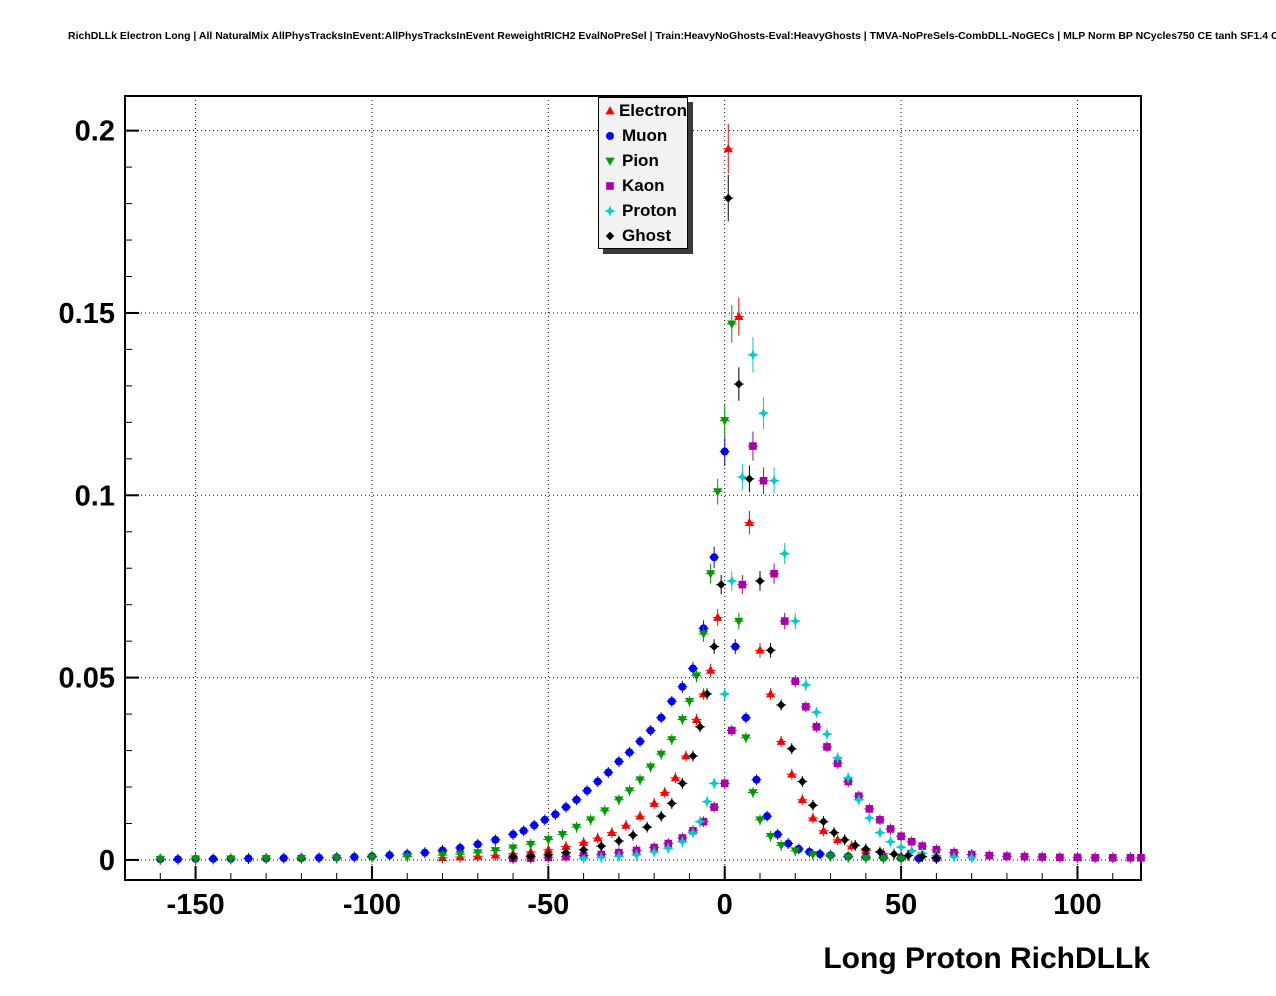 The height and width of the screenshot is (996, 1276). Describe the element at coordinates (901, 905) in the screenshot. I see `x-tick-label: 50` at that location.